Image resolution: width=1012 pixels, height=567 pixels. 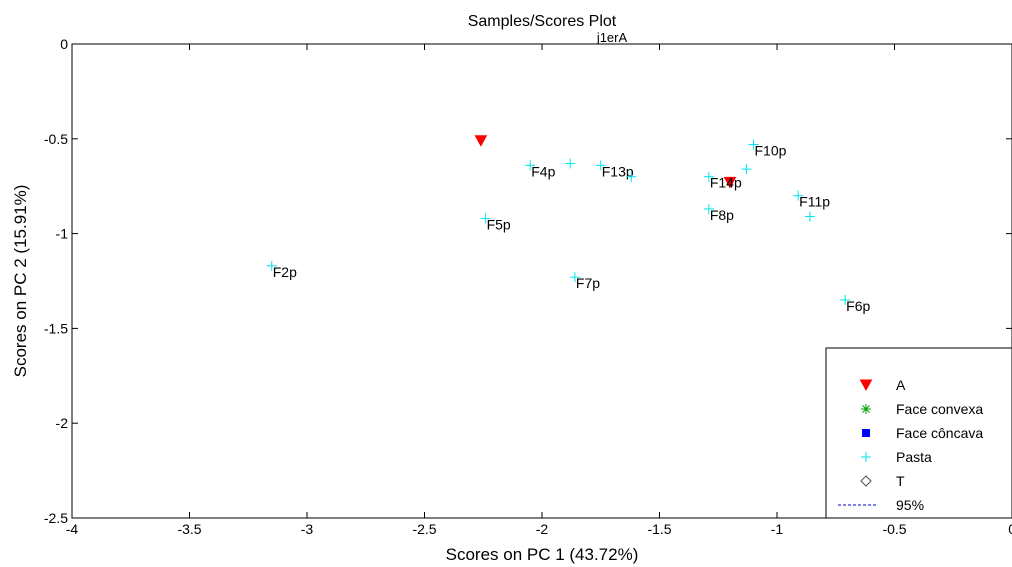 What do you see at coordinates (722, 215) in the screenshot?
I see `point-label: F8p` at bounding box center [722, 215].